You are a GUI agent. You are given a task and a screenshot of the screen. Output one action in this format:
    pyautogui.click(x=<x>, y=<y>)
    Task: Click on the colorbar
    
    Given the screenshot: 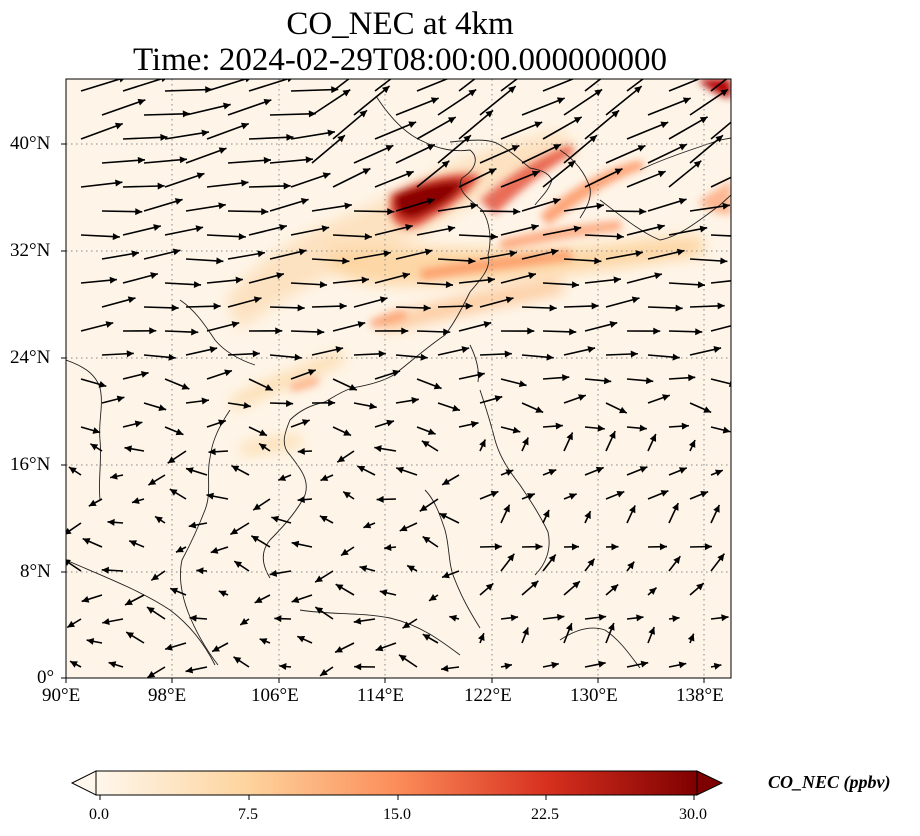 What is the action you would take?
    pyautogui.click(x=397, y=785)
    